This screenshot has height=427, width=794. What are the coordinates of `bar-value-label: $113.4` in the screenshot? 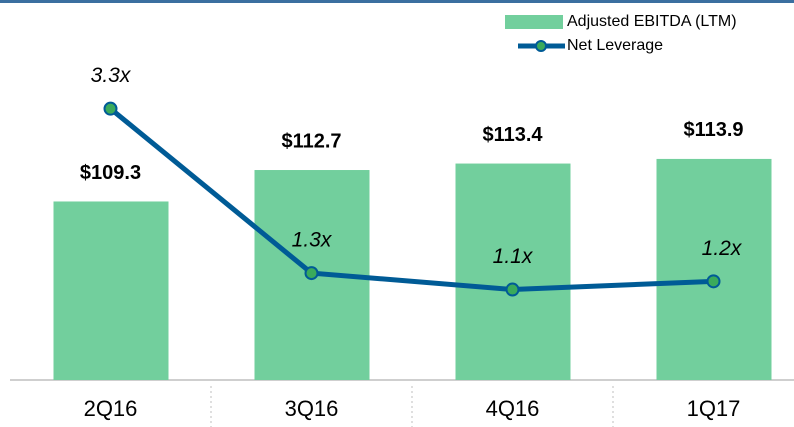 It's located at (512, 135).